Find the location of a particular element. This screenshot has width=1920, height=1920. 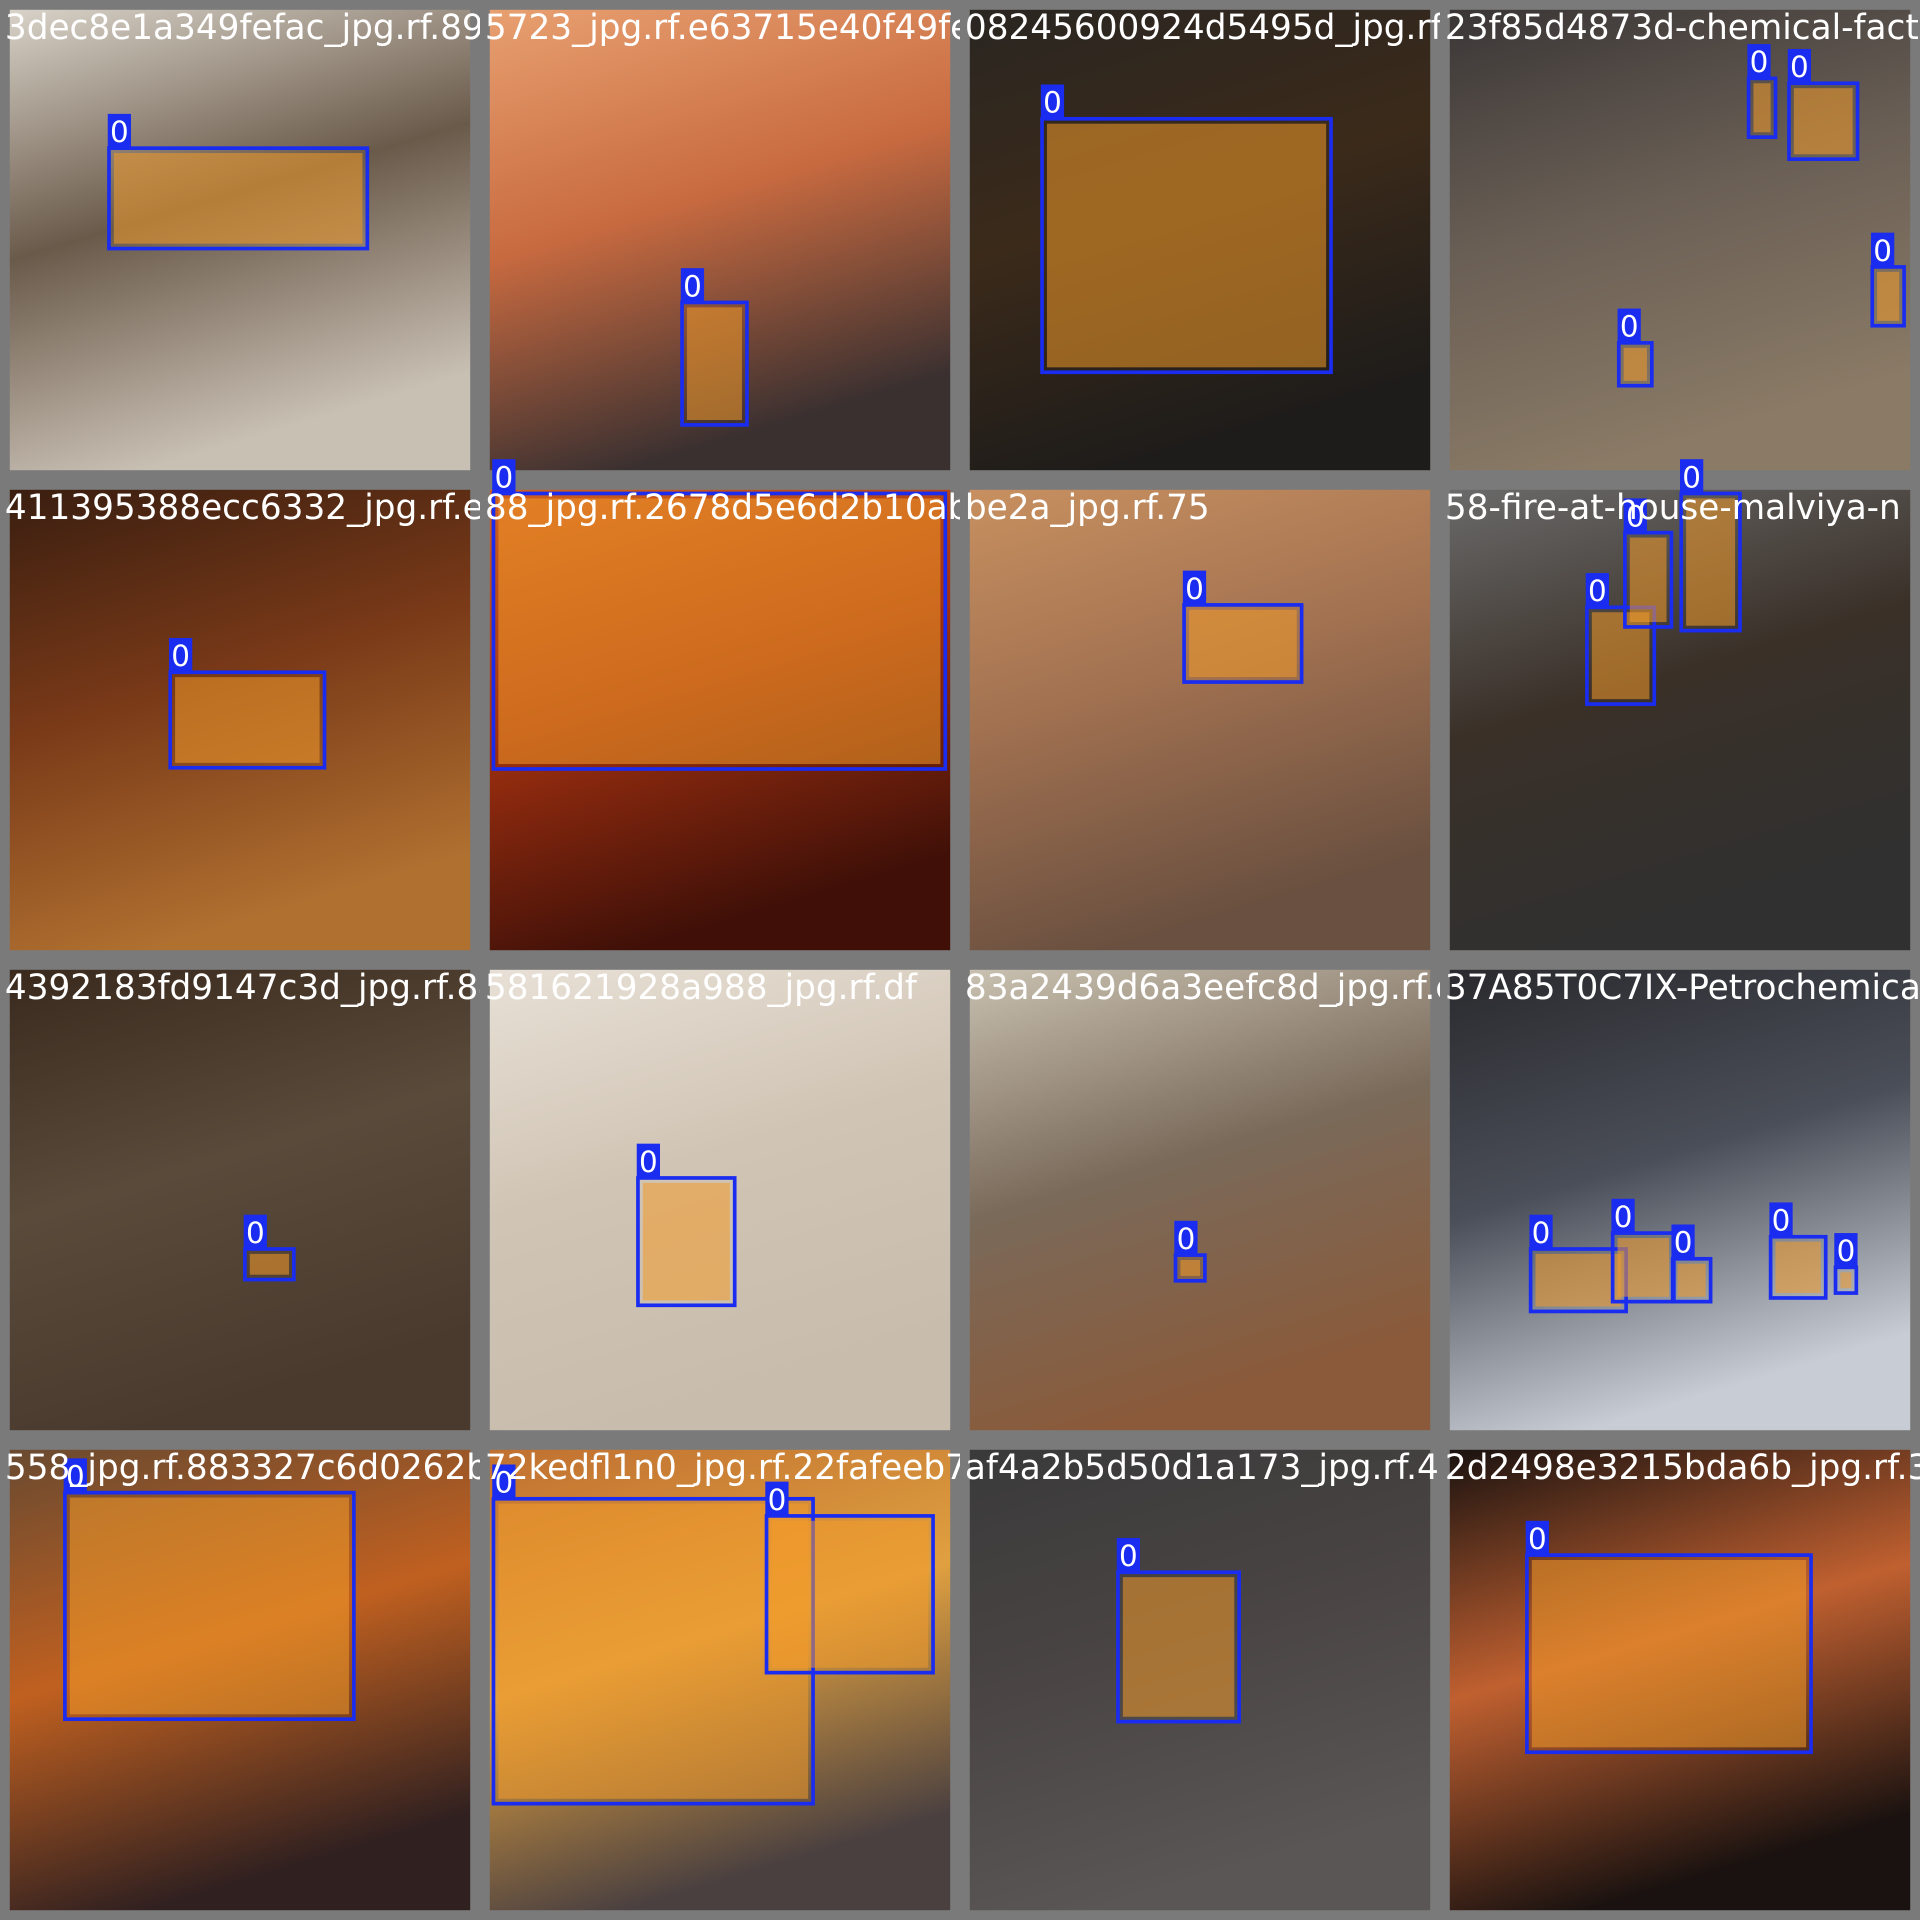

tile: 0 83a2439d6a3eefc8d_jpg.rf.e2 is located at coordinates (1202, 1199).